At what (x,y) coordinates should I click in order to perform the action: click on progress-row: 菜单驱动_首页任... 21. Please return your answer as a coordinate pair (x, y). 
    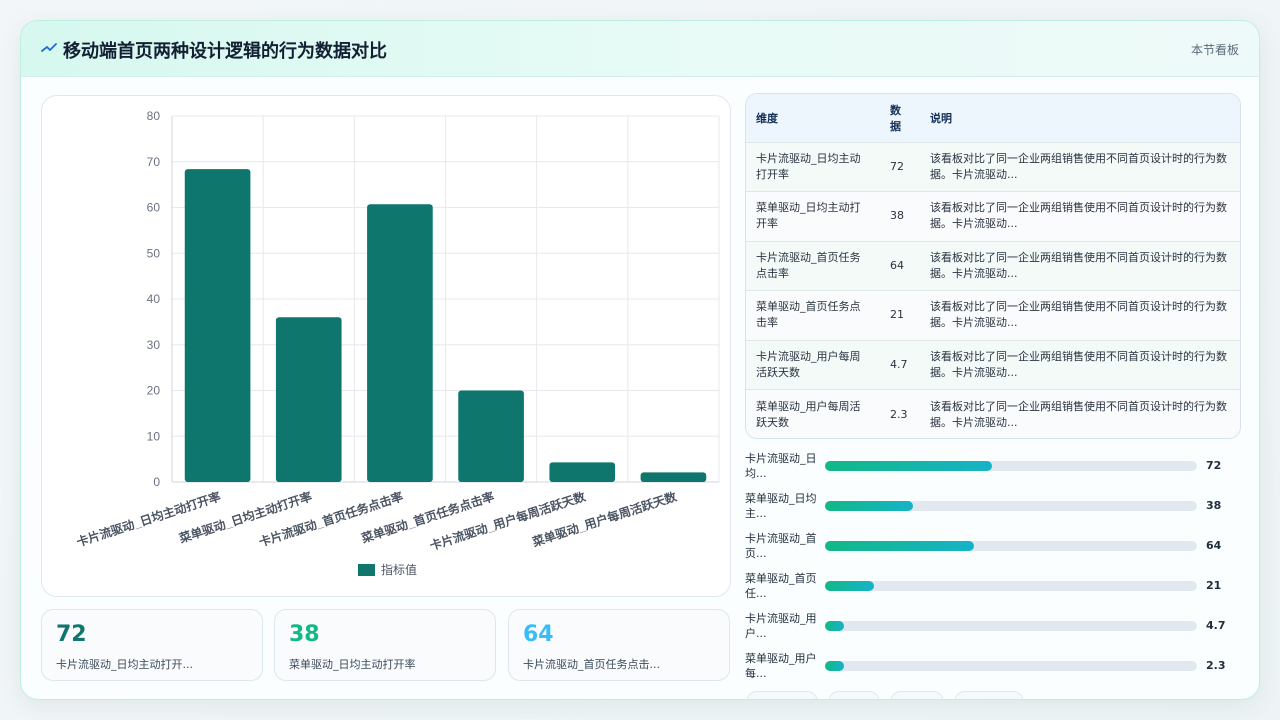
    Looking at the image, I should click on (993, 586).